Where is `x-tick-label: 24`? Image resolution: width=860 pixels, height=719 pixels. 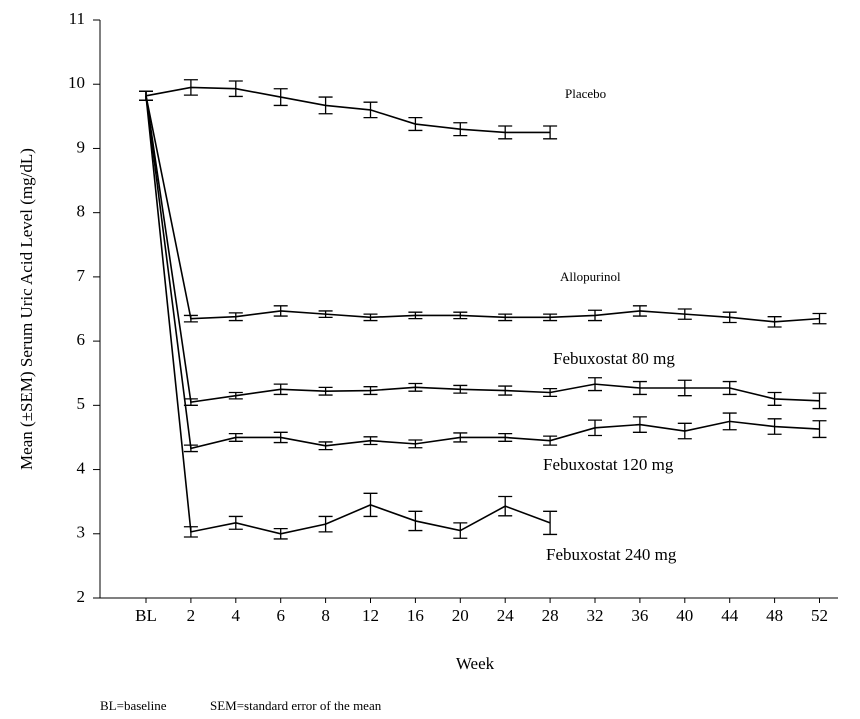 x-tick-label: 24 is located at coordinates (506, 615).